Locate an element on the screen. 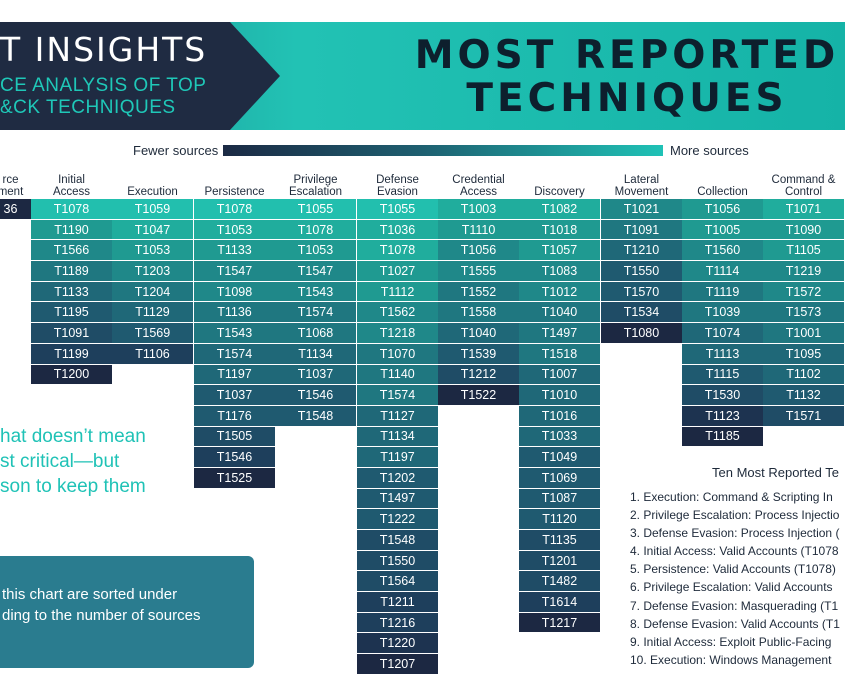 The height and width of the screenshot is (684, 845). technique-cell: T1049 is located at coordinates (559, 457).